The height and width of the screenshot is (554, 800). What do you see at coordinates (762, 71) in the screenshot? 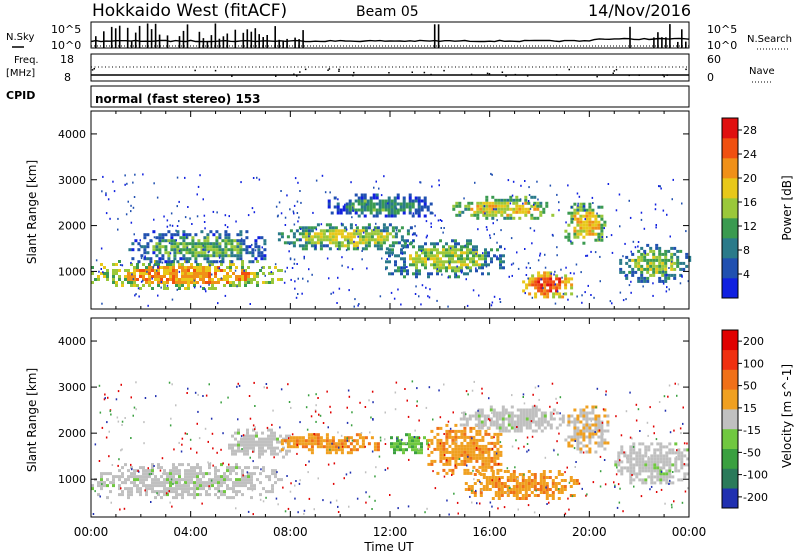
I see `nave-label: Nave` at bounding box center [762, 71].